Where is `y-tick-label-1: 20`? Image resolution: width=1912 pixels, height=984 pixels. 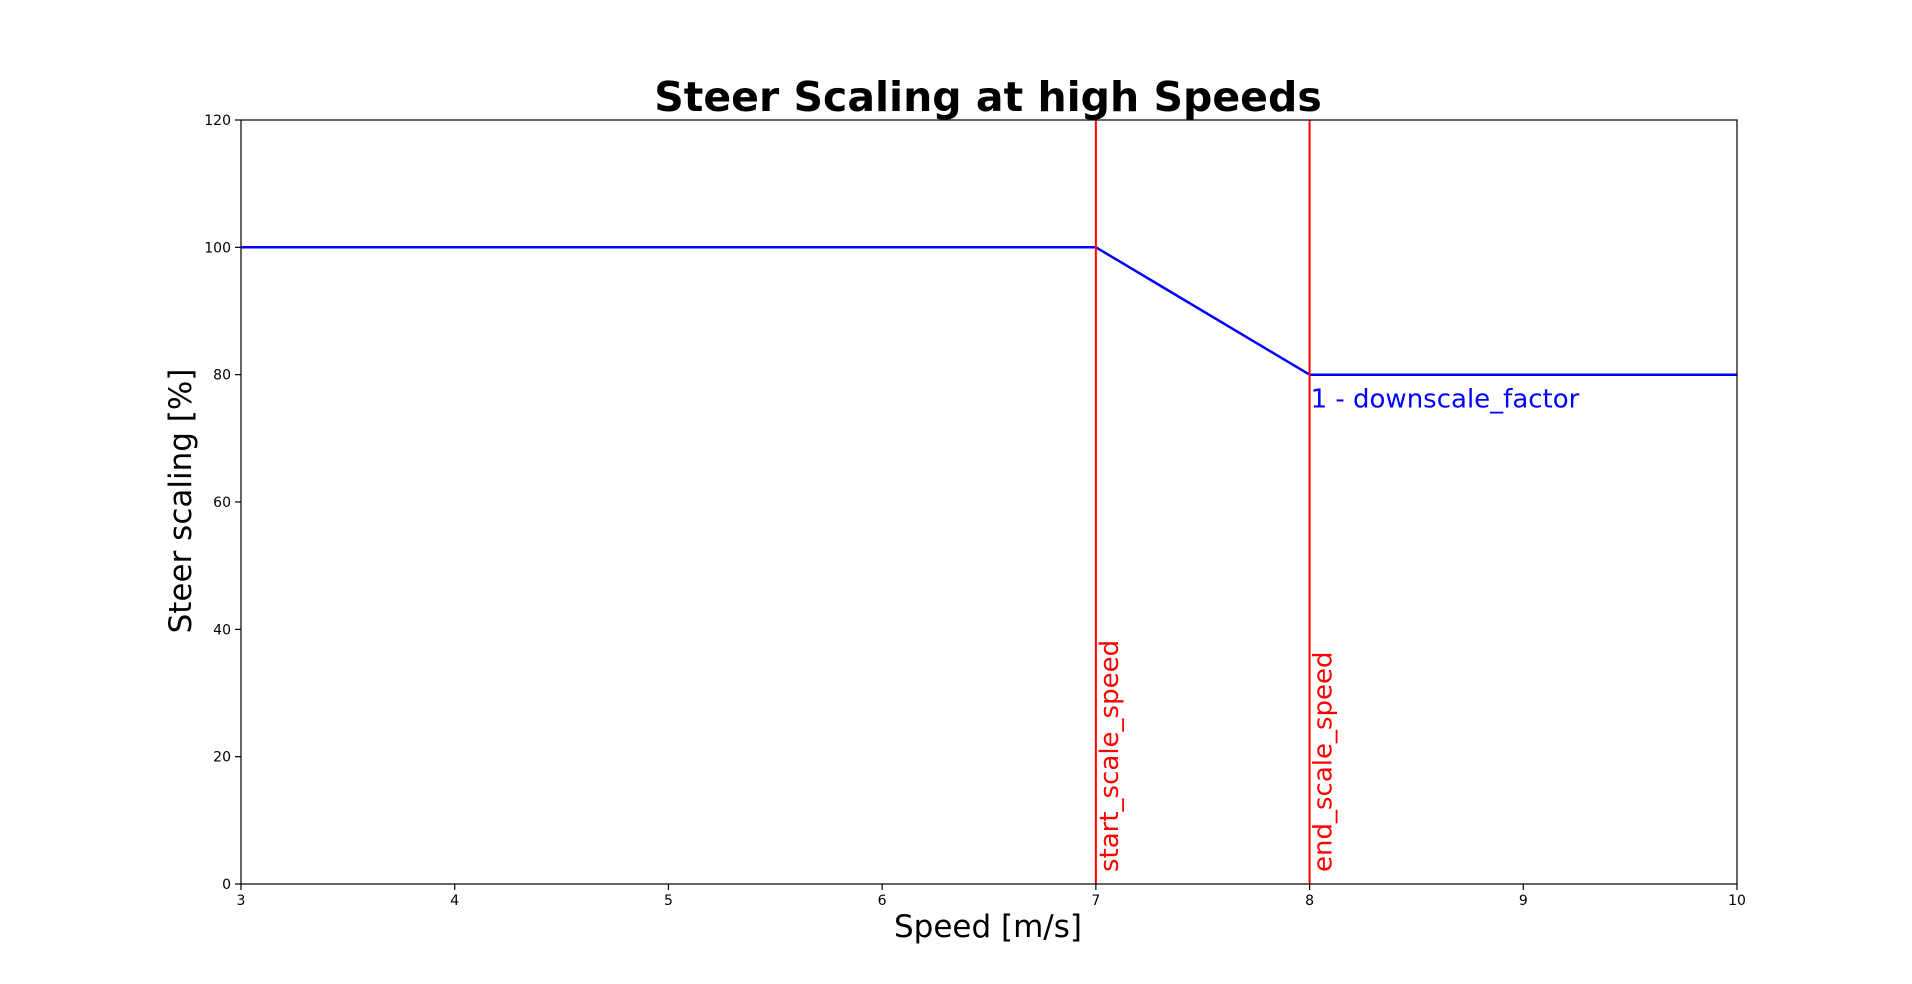
y-tick-label-1: 20 is located at coordinates (222, 758).